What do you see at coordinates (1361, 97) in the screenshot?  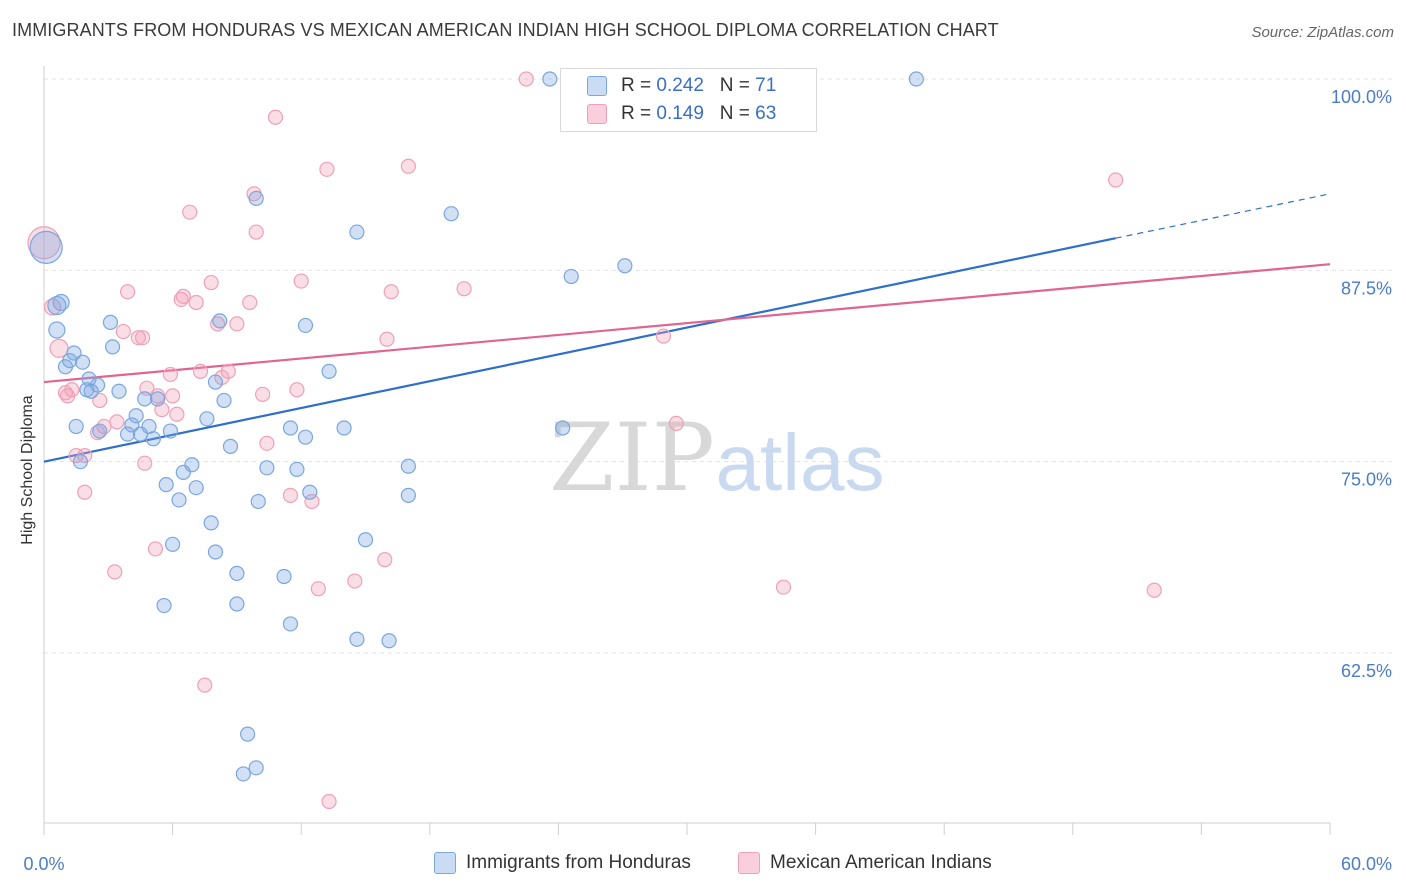 I see `y-tick-label: 100.0%` at bounding box center [1361, 97].